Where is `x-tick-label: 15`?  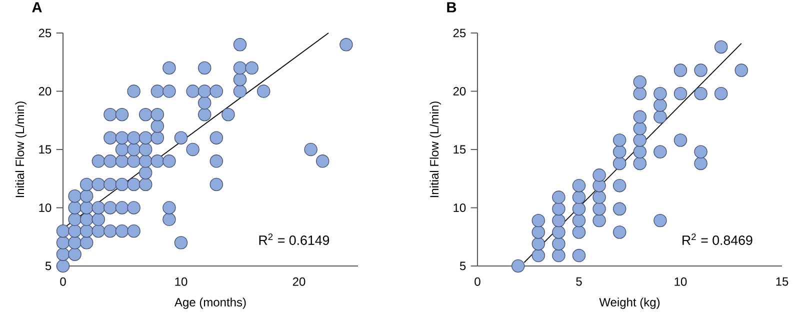
x-tick-label: 15 is located at coordinates (782, 281).